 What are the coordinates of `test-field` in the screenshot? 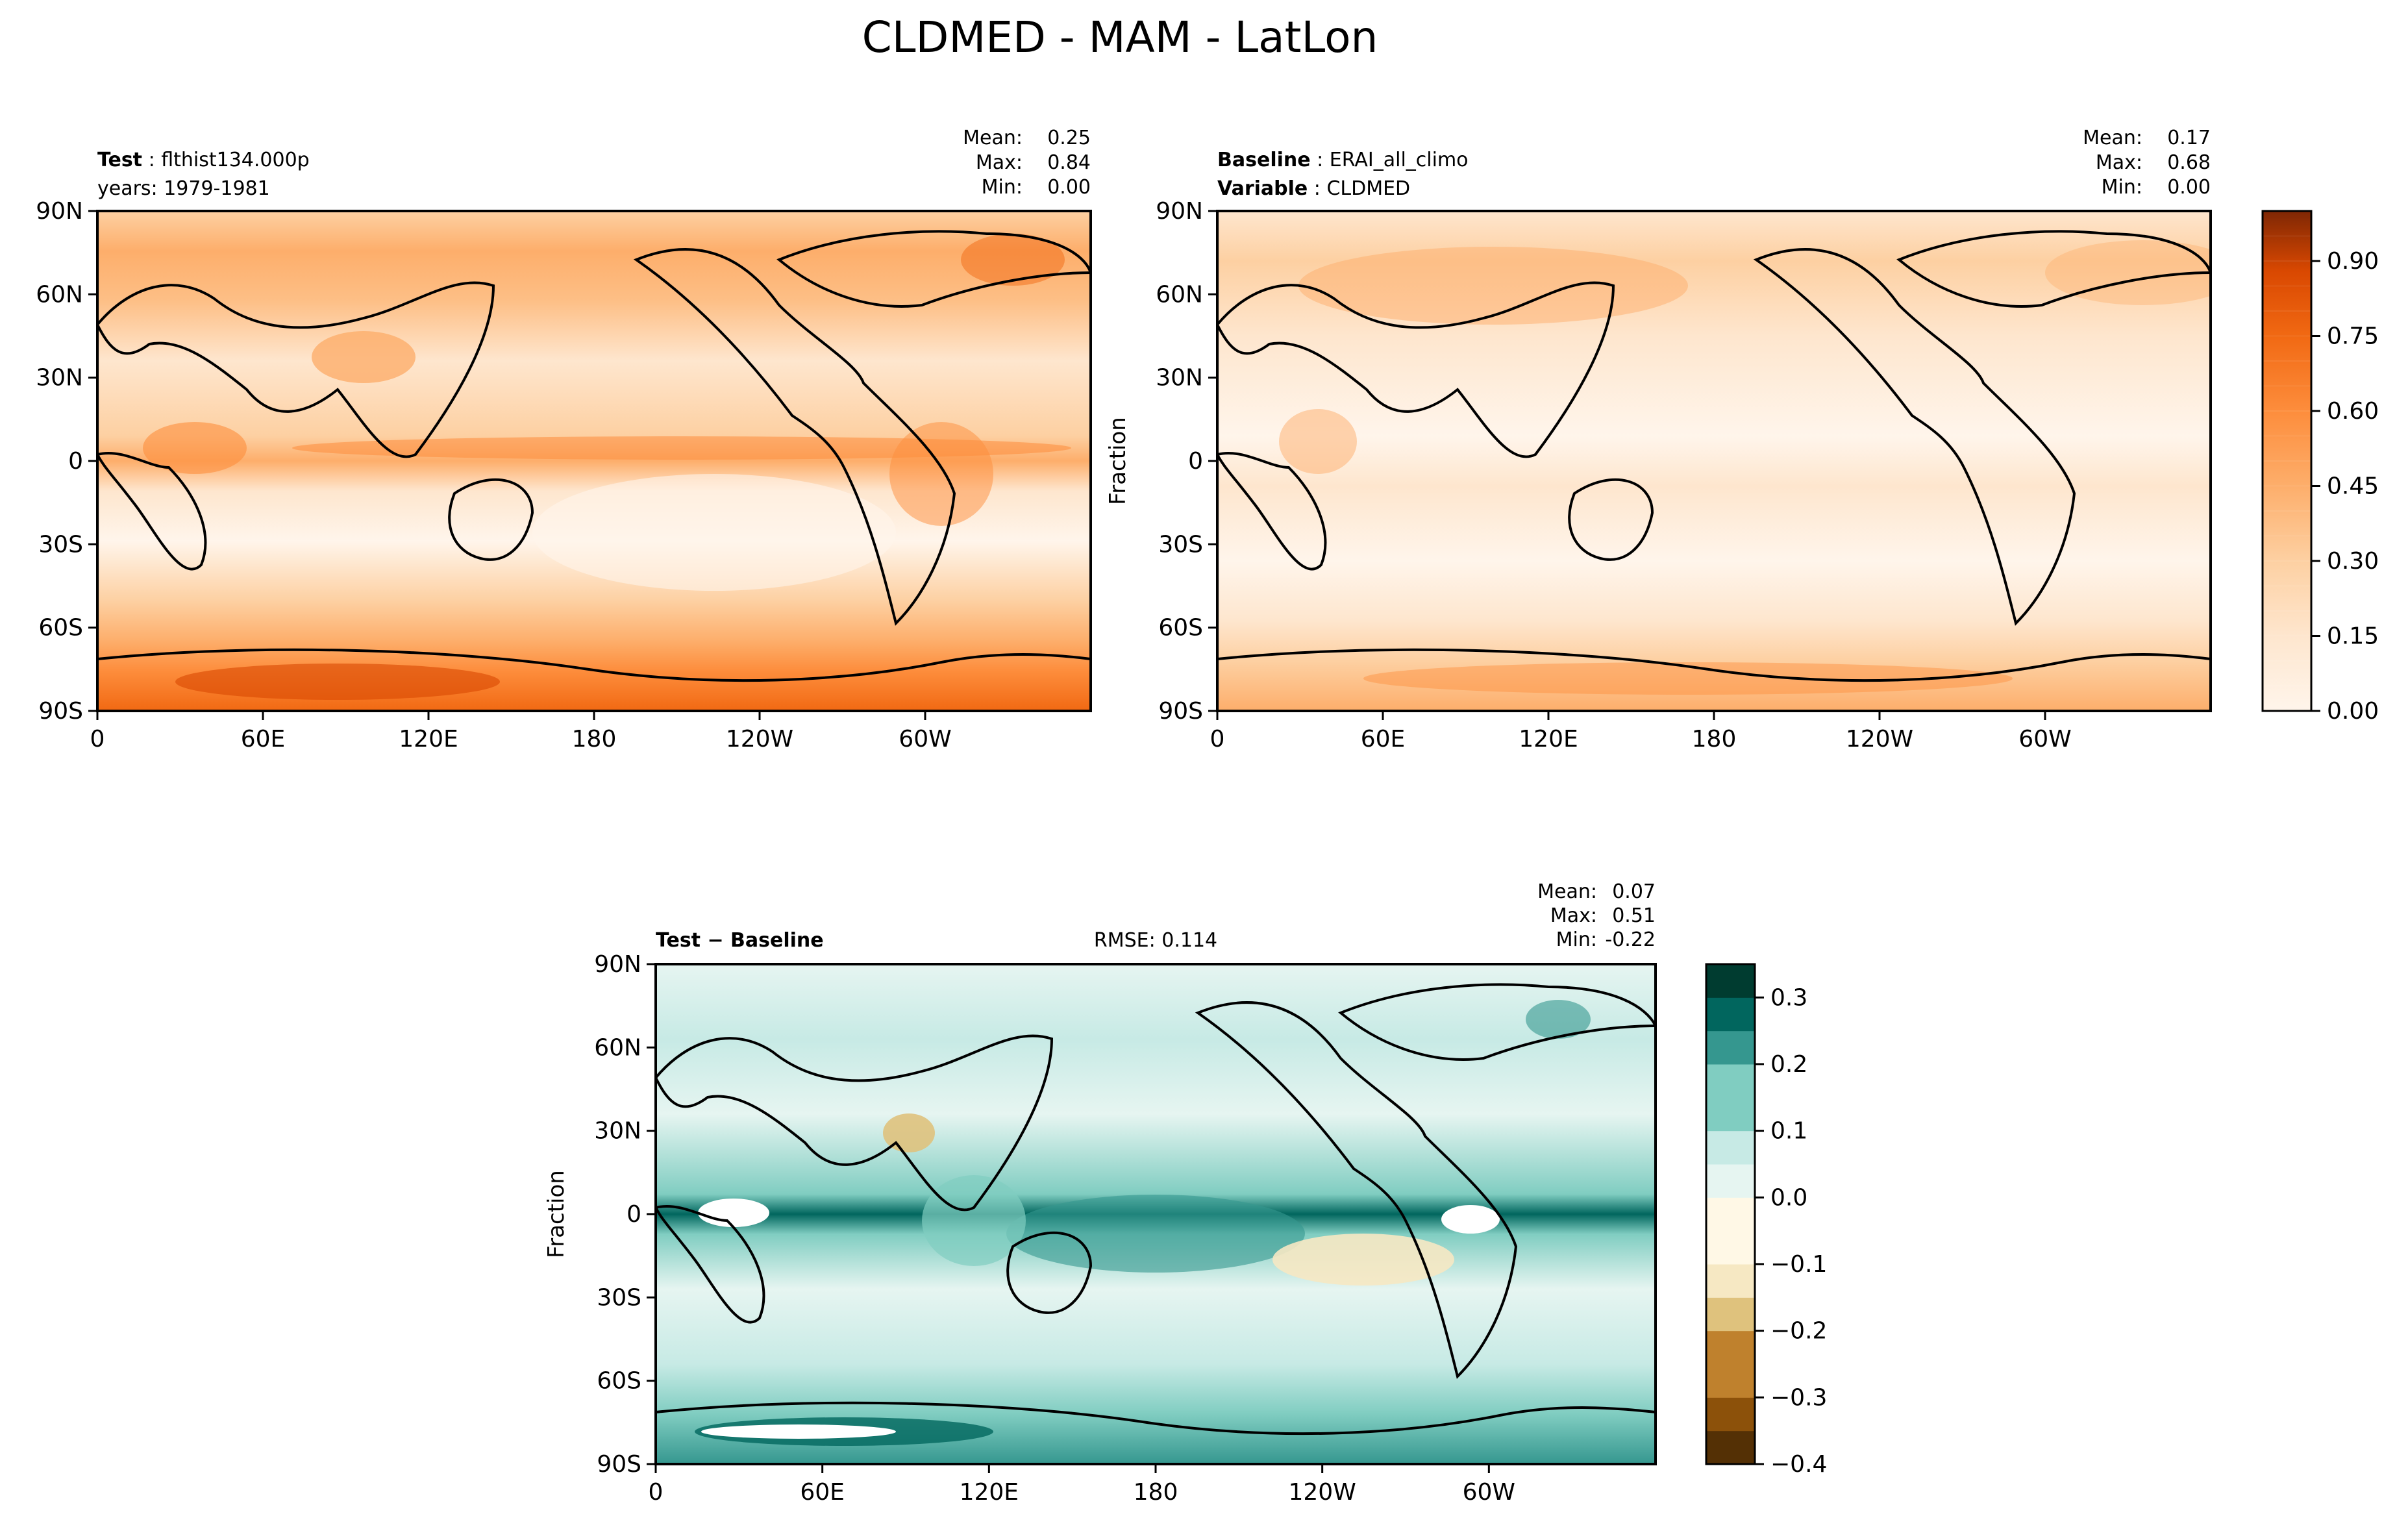 It's located at (594, 461).